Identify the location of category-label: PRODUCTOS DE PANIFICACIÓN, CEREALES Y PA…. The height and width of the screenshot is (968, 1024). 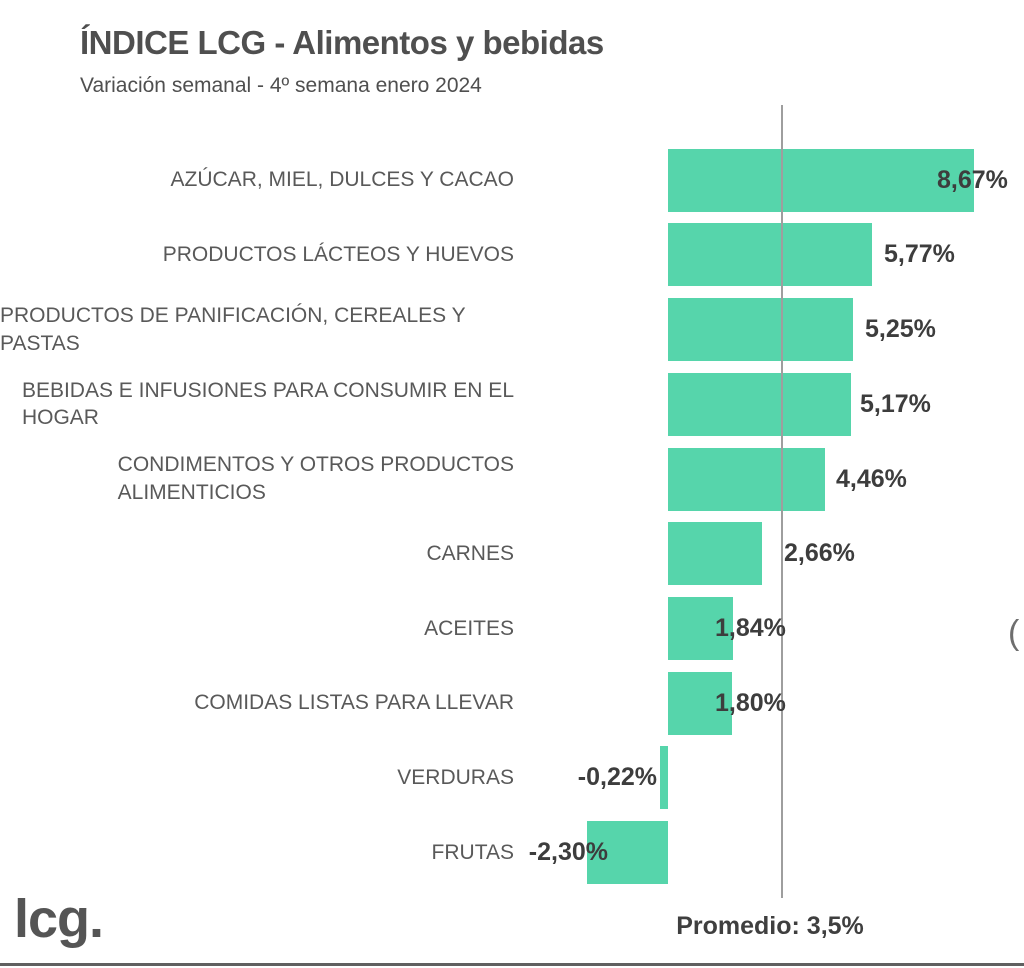
(257, 329).